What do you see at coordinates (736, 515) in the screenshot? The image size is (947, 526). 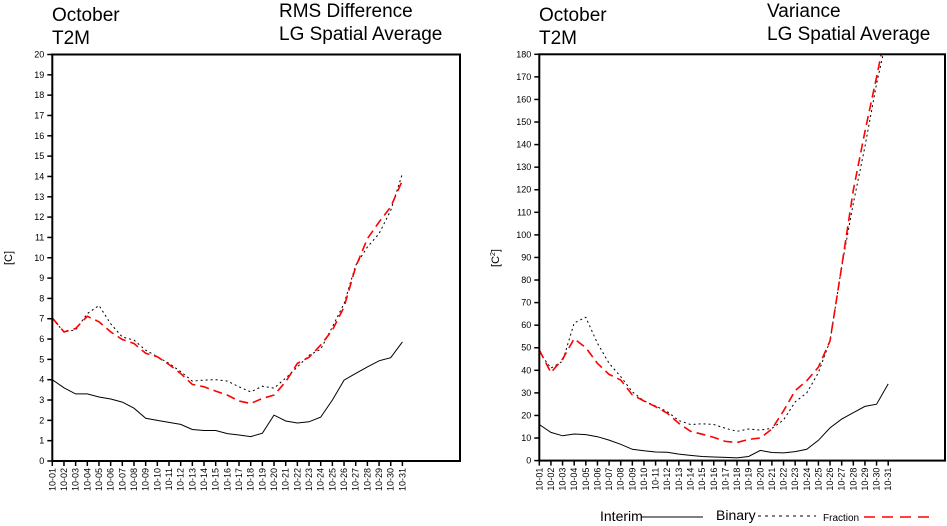 I see `legend-label: Binary` at bounding box center [736, 515].